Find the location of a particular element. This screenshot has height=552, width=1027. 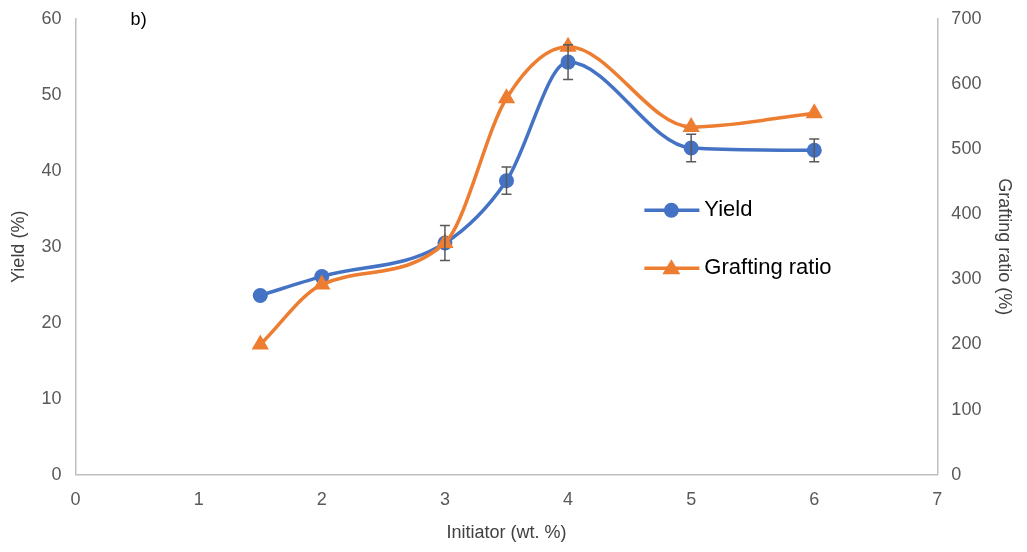

y-tick-label: 0 is located at coordinates (56, 473).